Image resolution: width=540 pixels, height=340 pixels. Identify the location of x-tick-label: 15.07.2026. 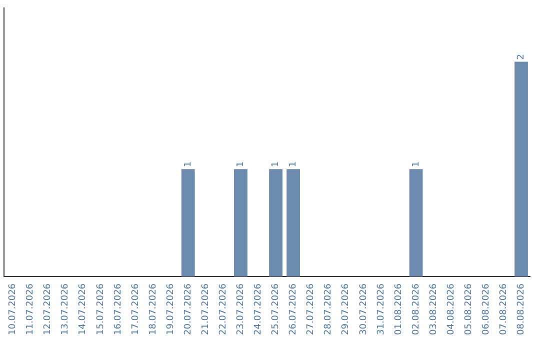
(101, 309).